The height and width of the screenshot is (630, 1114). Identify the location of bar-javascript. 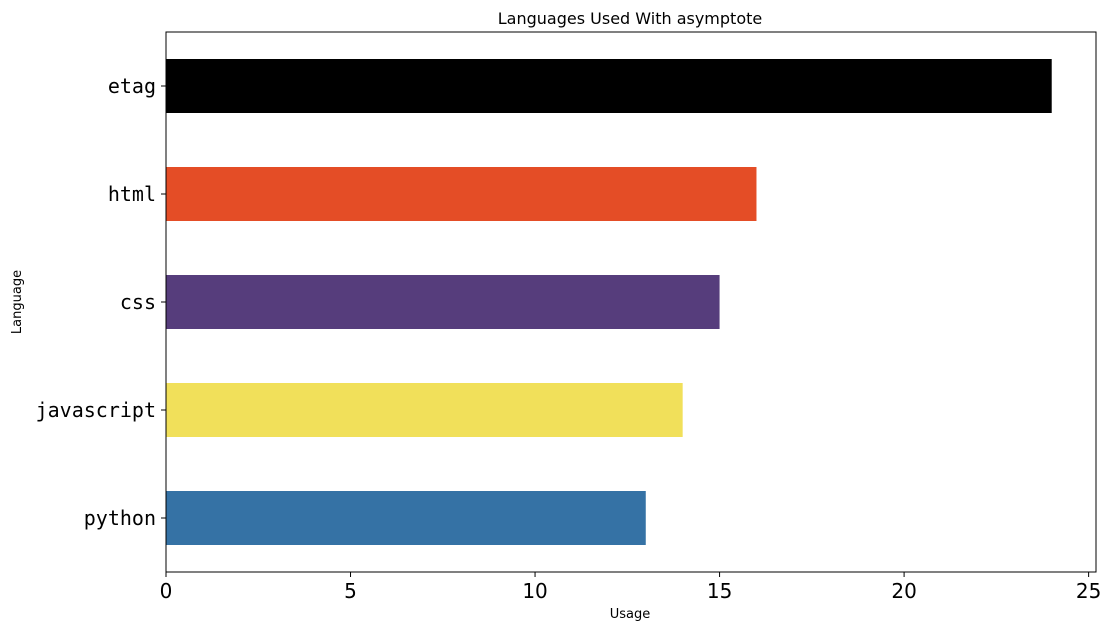
(424, 410).